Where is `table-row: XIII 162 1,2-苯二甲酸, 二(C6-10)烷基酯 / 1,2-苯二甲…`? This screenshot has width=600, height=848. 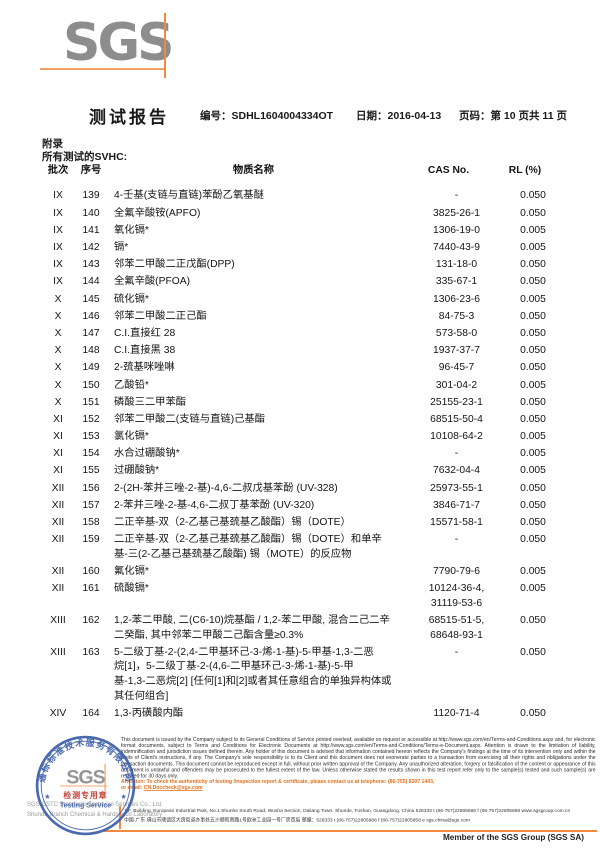 table-row: XIII 162 1,2-苯二甲酸, 二(C6-10)烷基酯 / 1,2-苯二甲… is located at coordinates (302, 629).